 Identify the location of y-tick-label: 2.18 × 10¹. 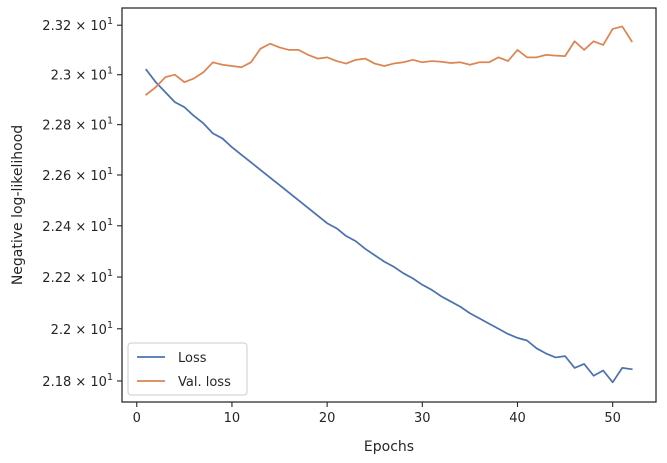
(77, 381).